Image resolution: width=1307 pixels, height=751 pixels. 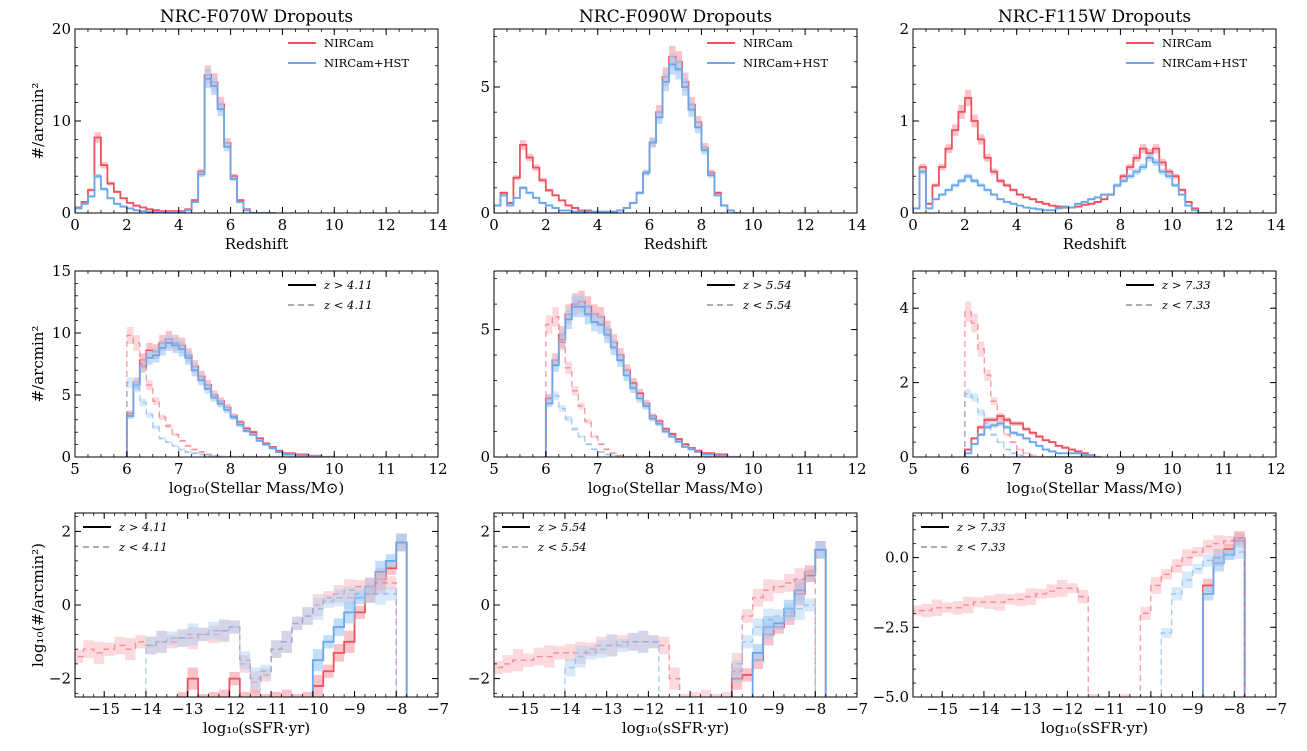 What do you see at coordinates (1204, 63) in the screenshot?
I see `legend-label: NIRCam+HST` at bounding box center [1204, 63].